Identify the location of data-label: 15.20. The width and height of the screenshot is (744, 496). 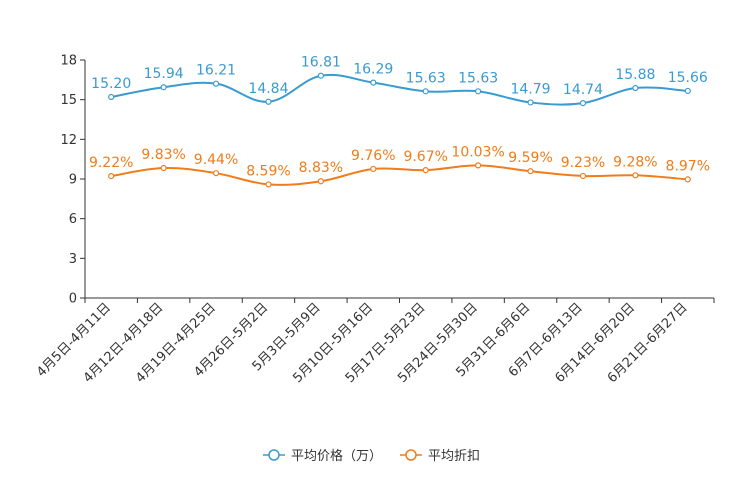
(111, 84).